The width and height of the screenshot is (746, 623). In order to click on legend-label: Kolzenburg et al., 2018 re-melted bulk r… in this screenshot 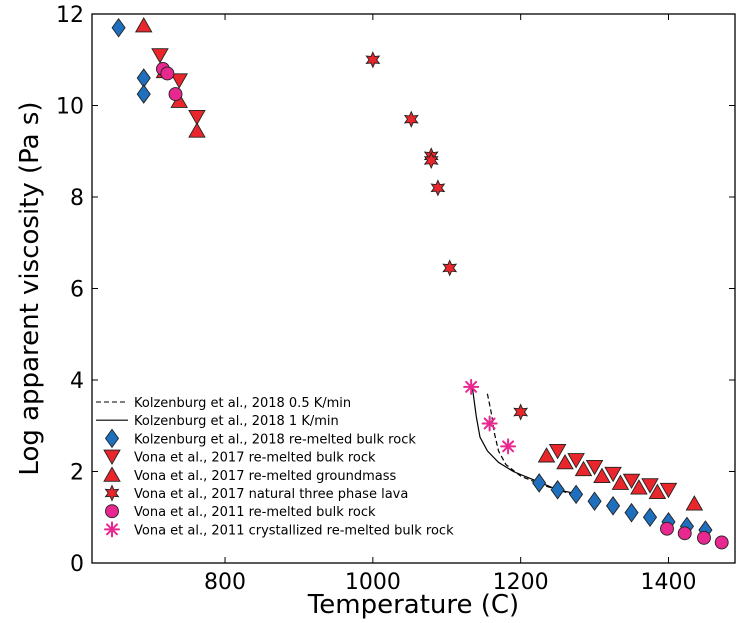, I will do `click(275, 439)`.